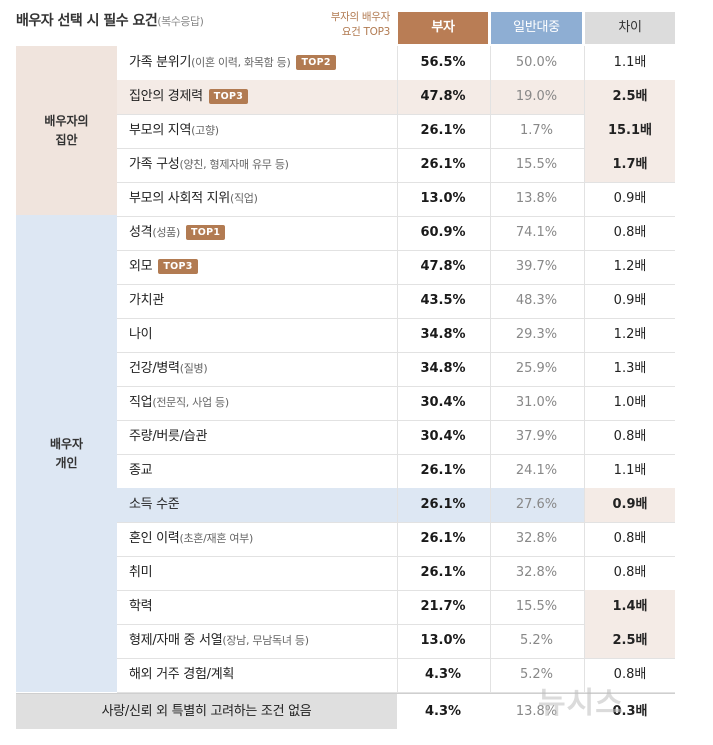  What do you see at coordinates (154, 368) in the screenshot?
I see `row-label-text: 건강/병력` at bounding box center [154, 368].